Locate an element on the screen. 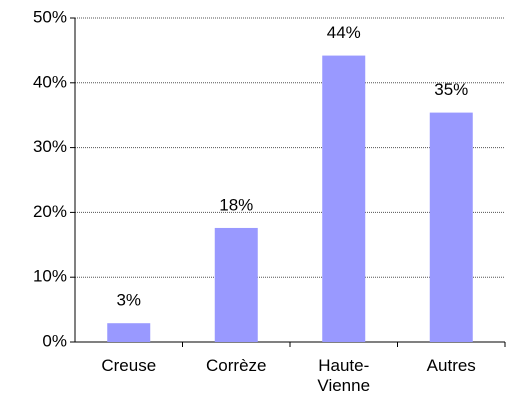 The image size is (510, 403). data-label: 3% is located at coordinates (128, 300).